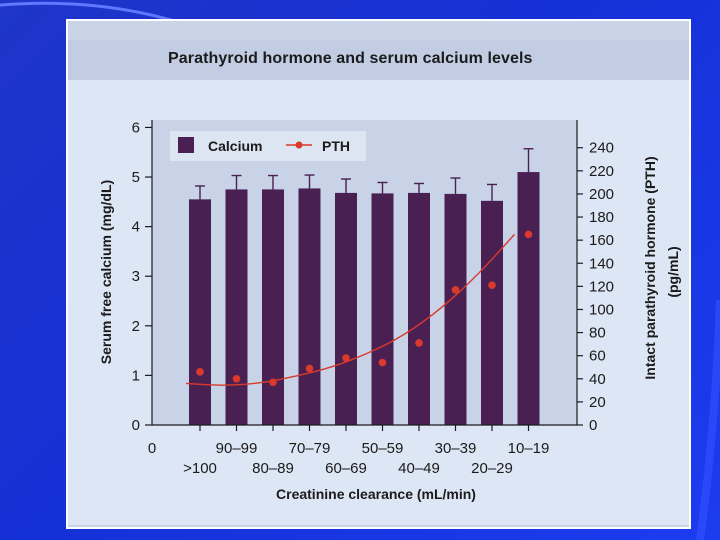 Image resolution: width=720 pixels, height=540 pixels. What do you see at coordinates (673, 271) in the screenshot?
I see `y2-axis-unit-label: (pg/mL)` at bounding box center [673, 271].